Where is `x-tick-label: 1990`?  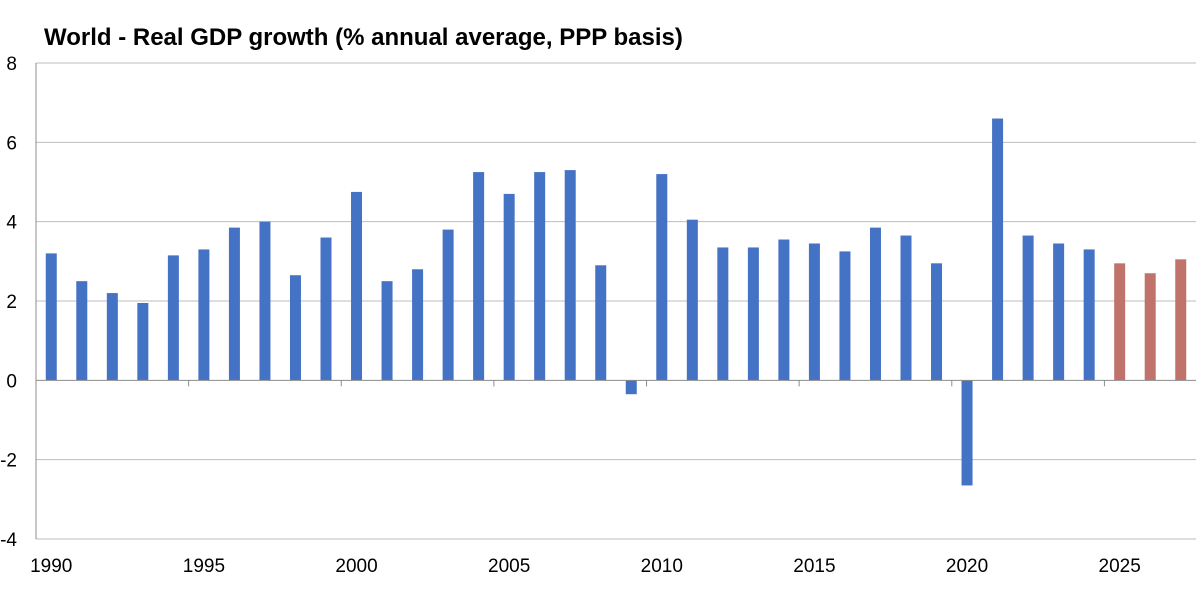 x-tick-label: 1990 is located at coordinates (51, 566).